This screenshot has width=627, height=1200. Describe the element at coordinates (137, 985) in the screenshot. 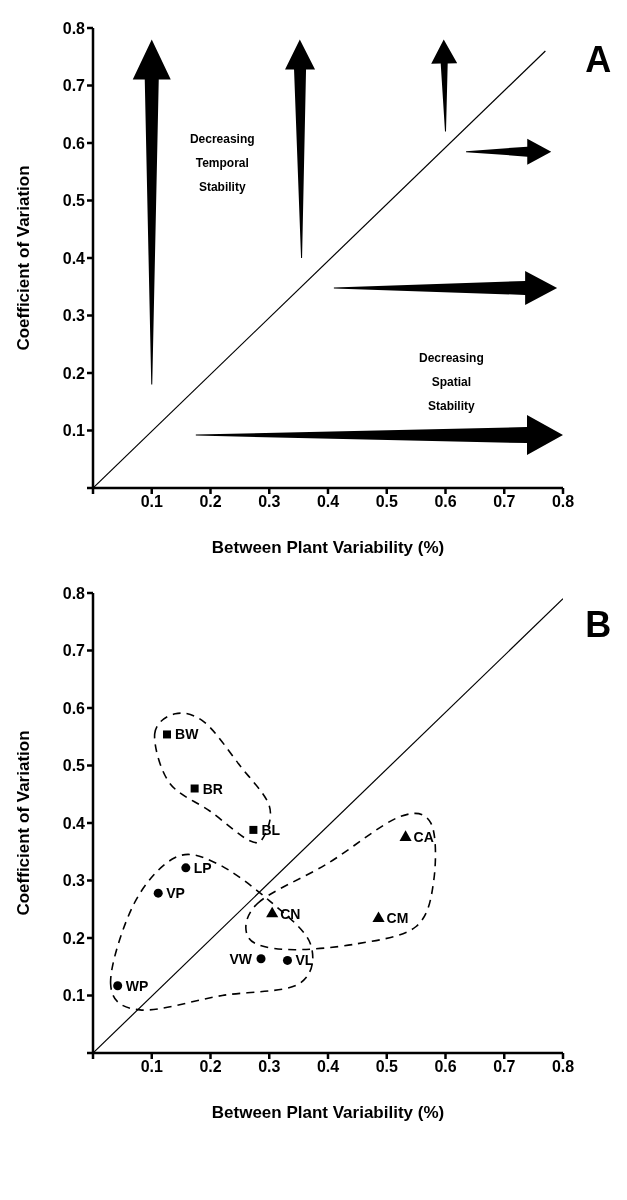

I see `annotation: WP` at that location.